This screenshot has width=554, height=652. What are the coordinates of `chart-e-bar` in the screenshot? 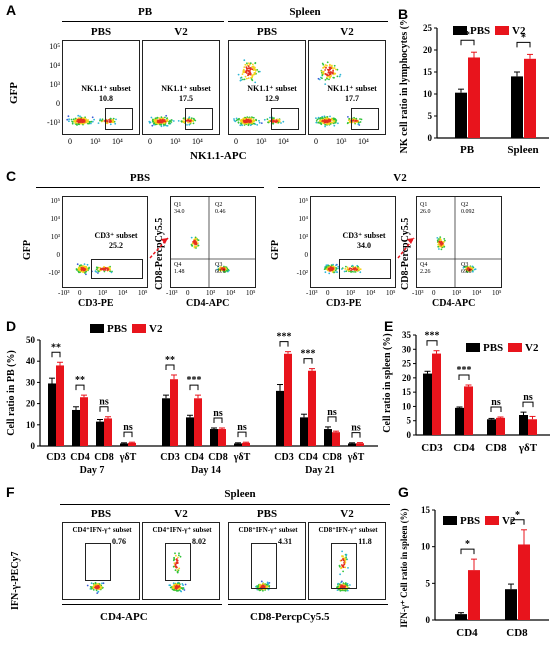 It's located at (500, 426).